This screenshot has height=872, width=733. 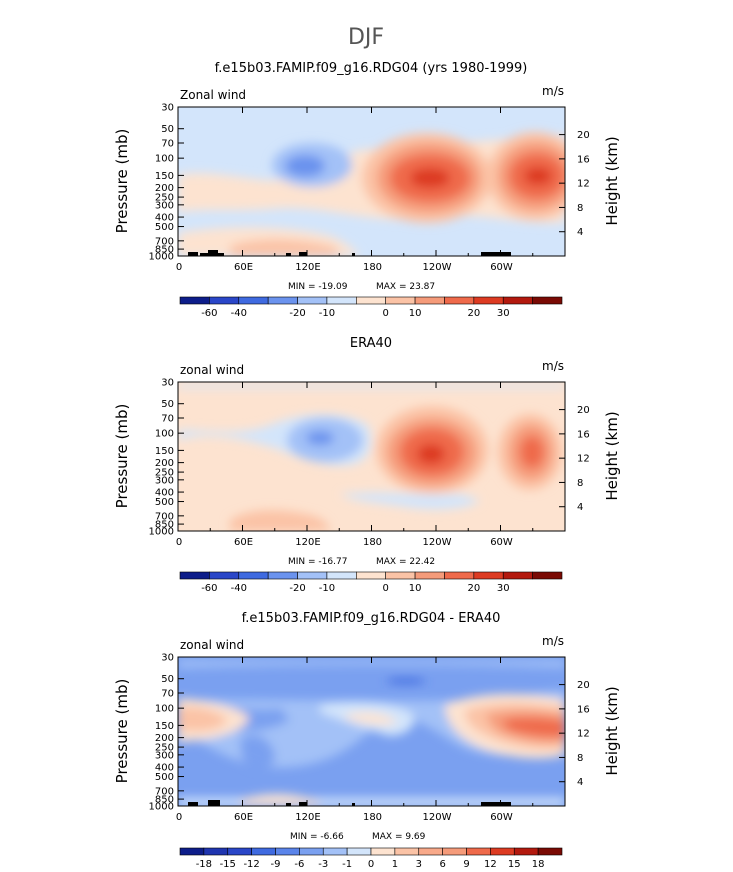 I want to click on colorbar-label: -18, so click(x=204, y=864).